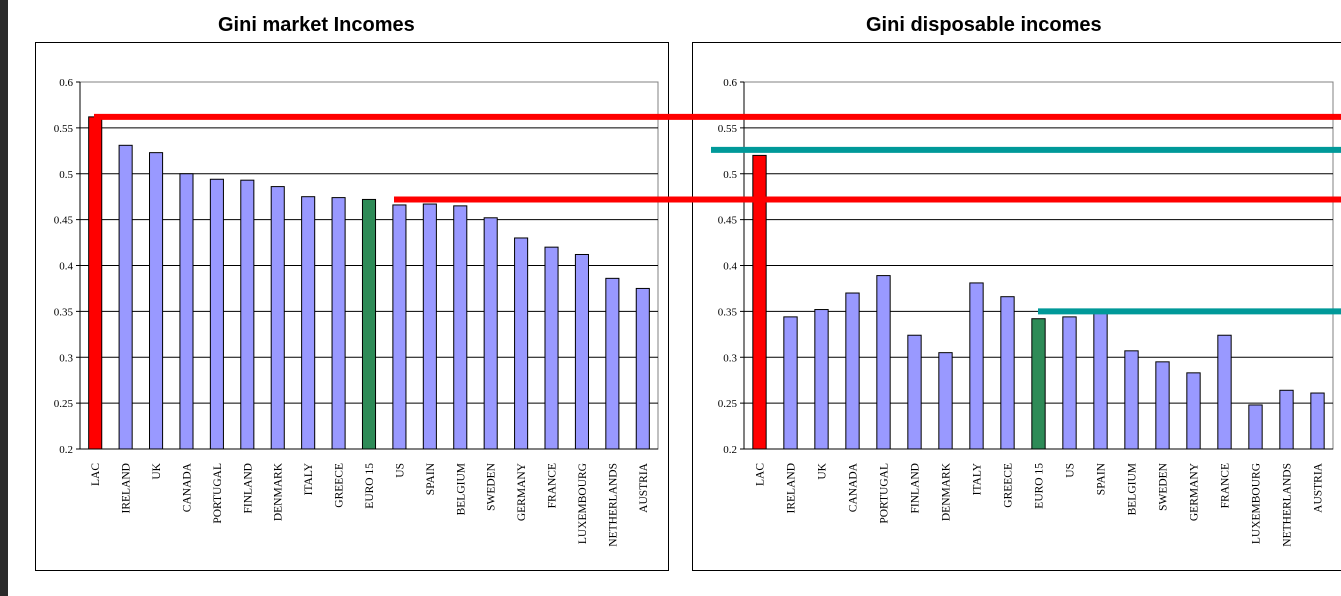 The width and height of the screenshot is (1341, 596). Describe the element at coordinates (127, 488) in the screenshot. I see `market-xtick-label: IRELAND` at that location.